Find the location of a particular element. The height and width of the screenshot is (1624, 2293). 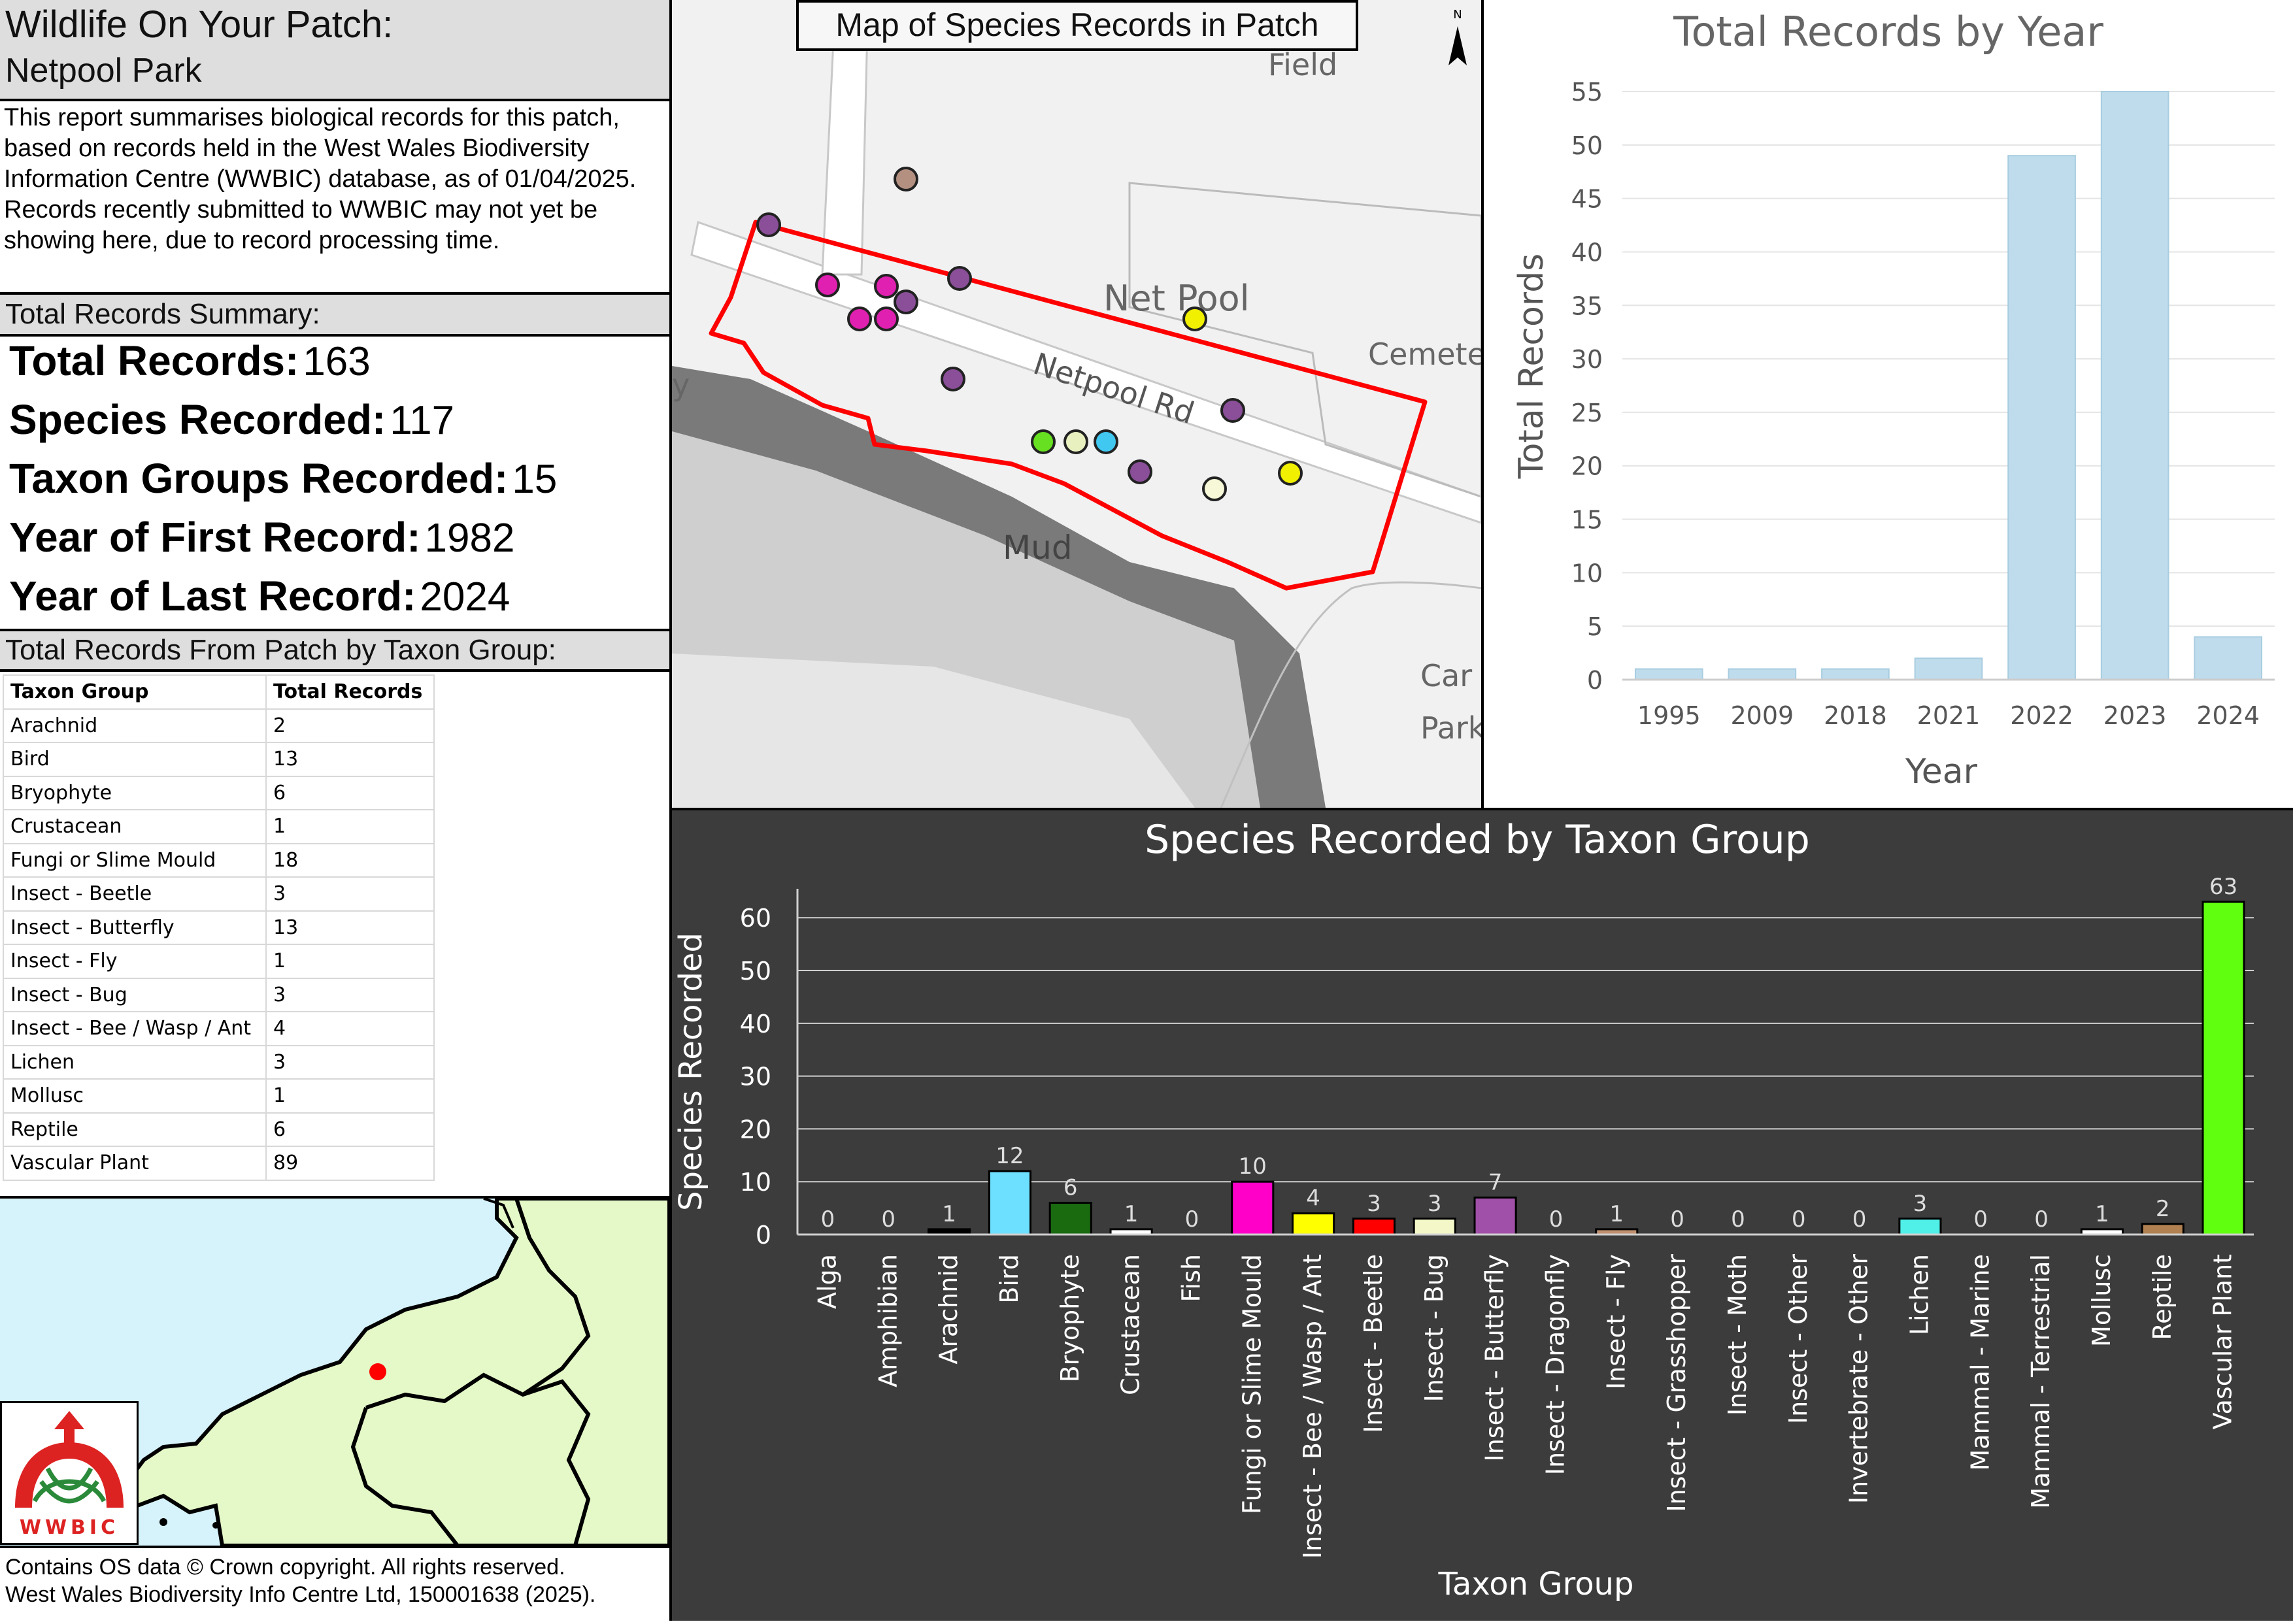

data-label: 4 is located at coordinates (1313, 1198).